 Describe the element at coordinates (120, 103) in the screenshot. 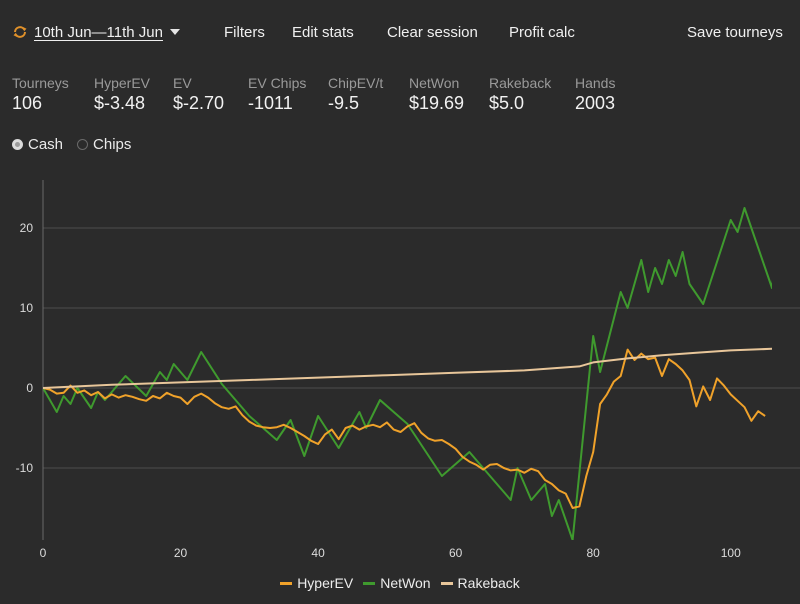

I see `stat-value: $-3.48` at that location.